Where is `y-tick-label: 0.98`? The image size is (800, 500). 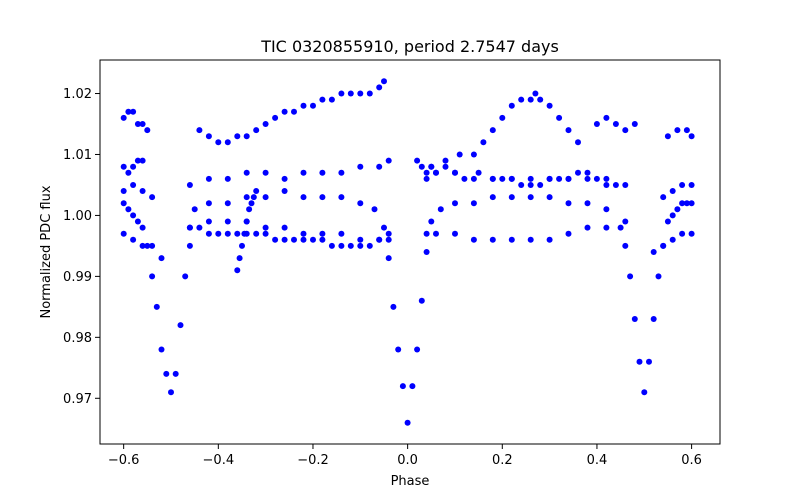 y-tick-label: 0.98 is located at coordinates (77, 338).